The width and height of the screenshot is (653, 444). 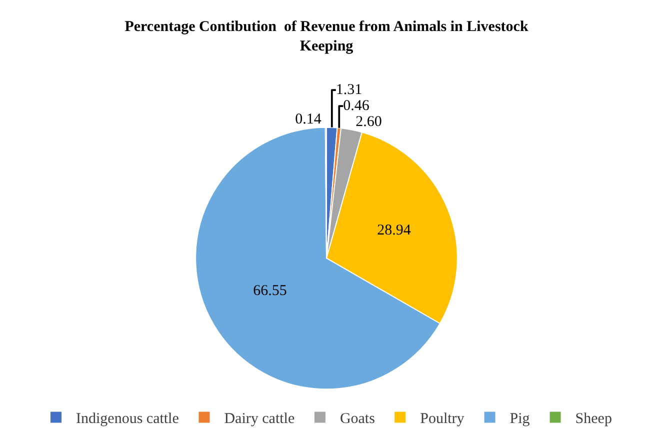 What do you see at coordinates (369, 122) in the screenshot?
I see `data-label: 2.60` at bounding box center [369, 122].